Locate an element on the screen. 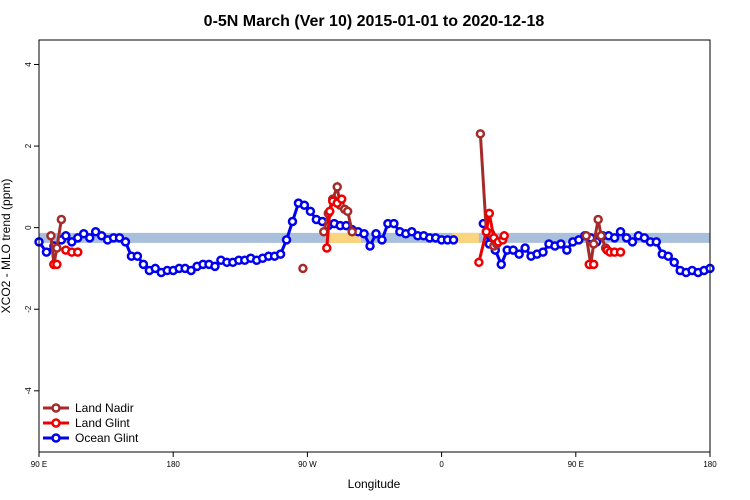 Image resolution: width=750 pixels, height=500 pixels. y-axis: -4 -2 0 2 4 is located at coordinates (31, 228).